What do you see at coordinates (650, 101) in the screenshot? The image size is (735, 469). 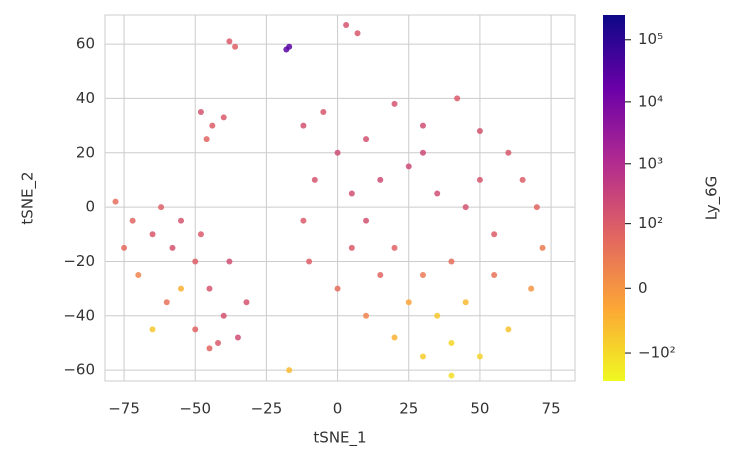 I see `colorbar-tick-label: 10⁴` at bounding box center [650, 101].